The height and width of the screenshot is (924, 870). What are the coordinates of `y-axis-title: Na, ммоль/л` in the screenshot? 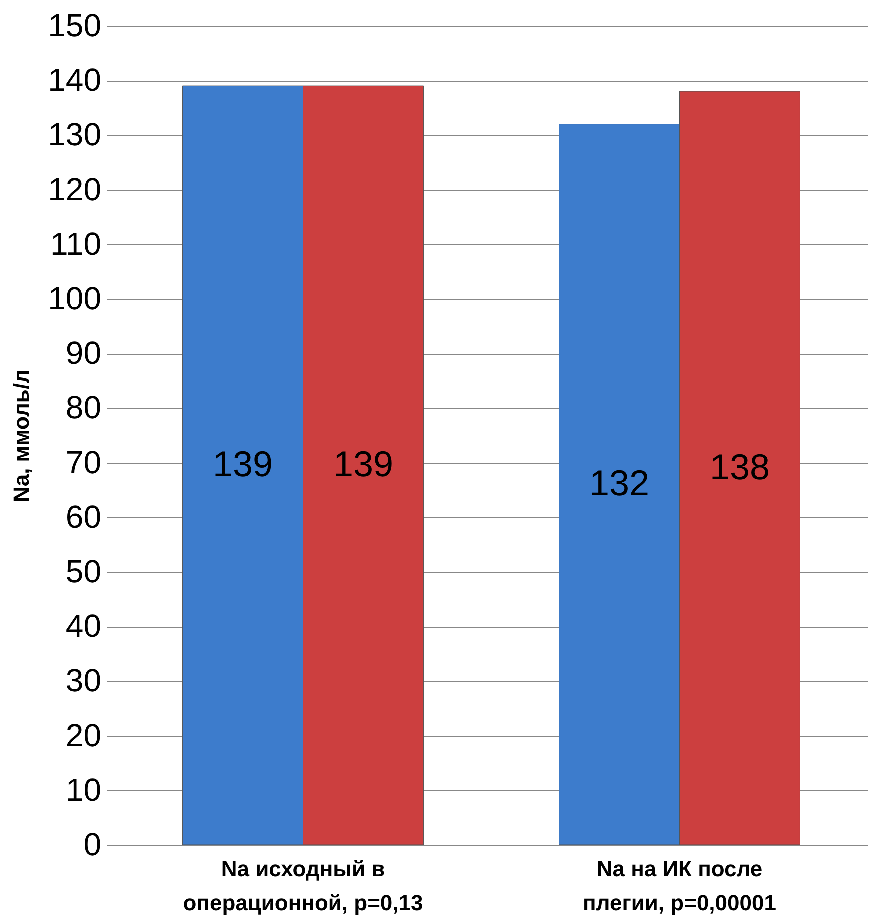 It's located at (21, 436).